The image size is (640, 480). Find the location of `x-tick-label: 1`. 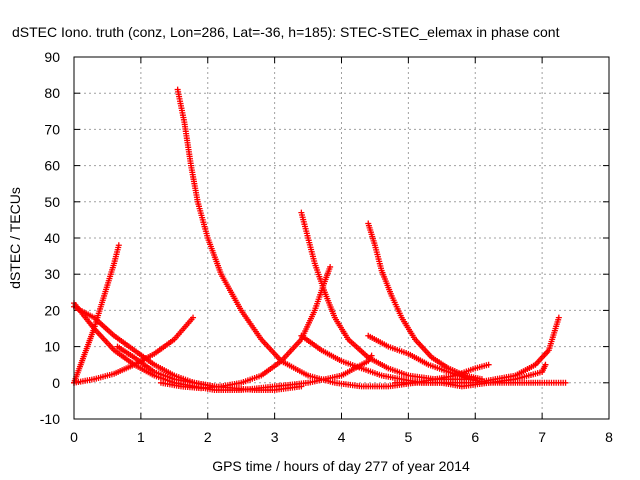

x-tick-label: 1 is located at coordinates (141, 437).